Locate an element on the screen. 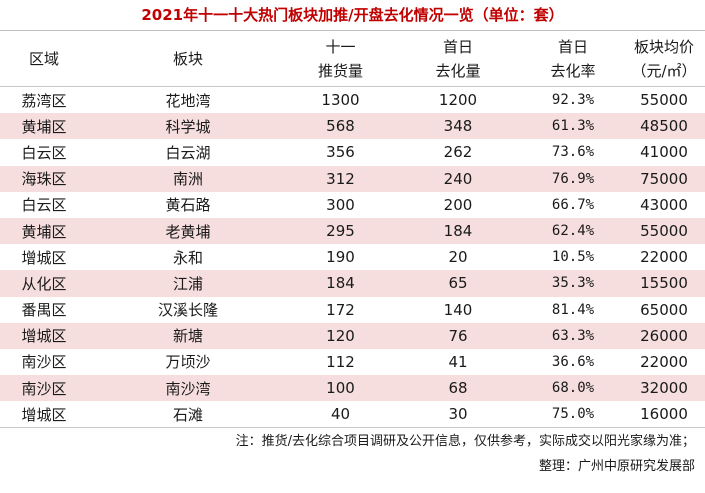  header-sold: 首日 去化量 is located at coordinates (458, 58).